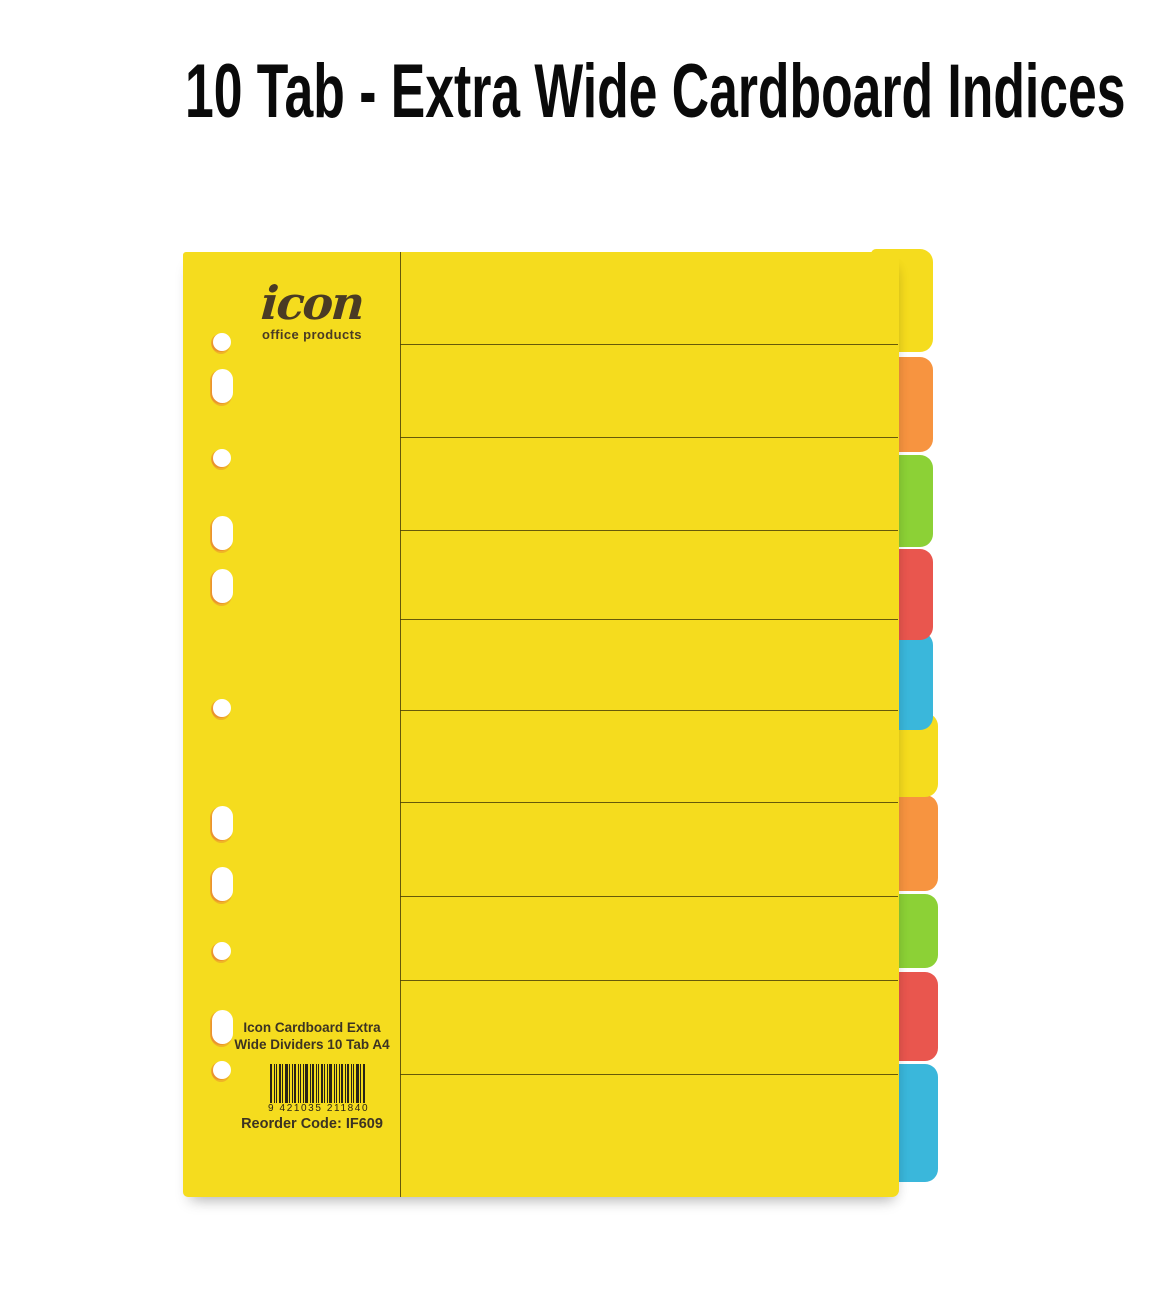 This screenshot has height=1292, width=1156. I want to click on brand-logo-tagline: office products, so click(312, 334).